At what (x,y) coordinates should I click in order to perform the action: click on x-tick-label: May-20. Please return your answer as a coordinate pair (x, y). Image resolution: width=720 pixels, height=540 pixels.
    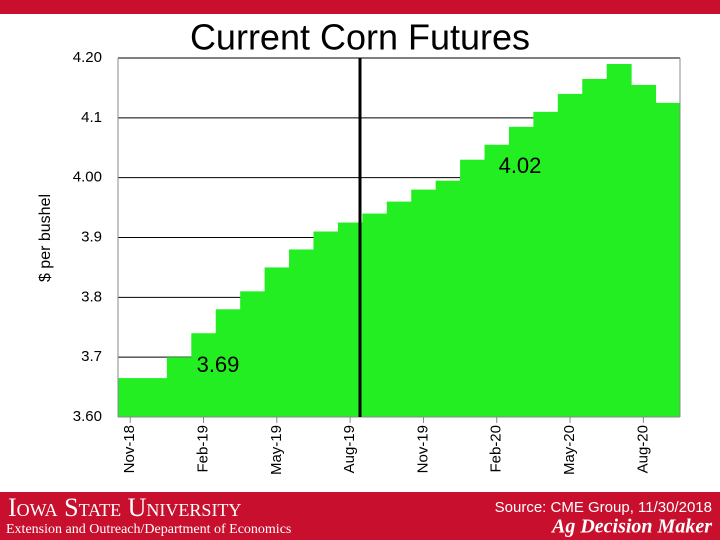
    Looking at the image, I should click on (569, 450).